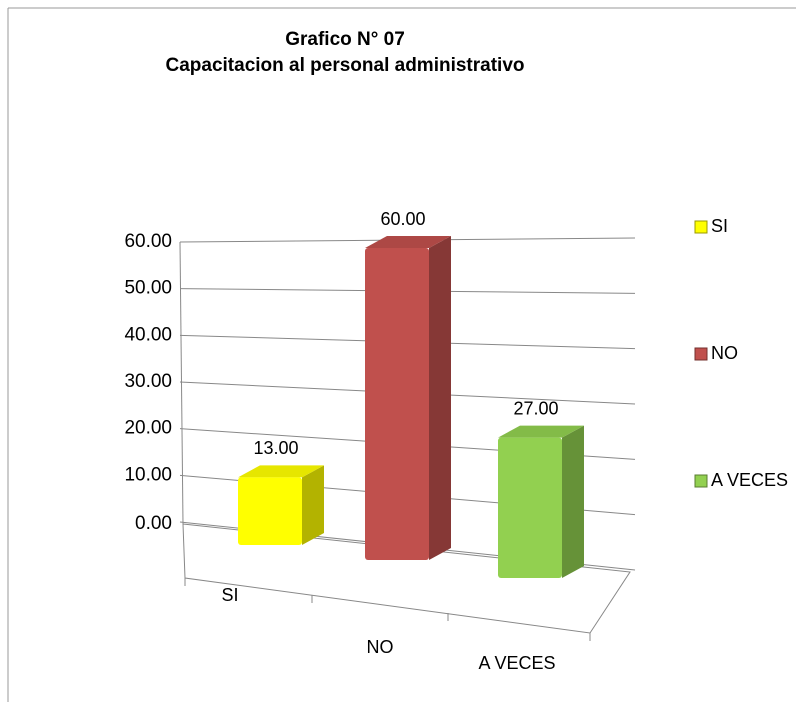 The width and height of the screenshot is (796, 702). Describe the element at coordinates (380, 647) in the screenshot. I see `x-tick-label: NO` at that location.